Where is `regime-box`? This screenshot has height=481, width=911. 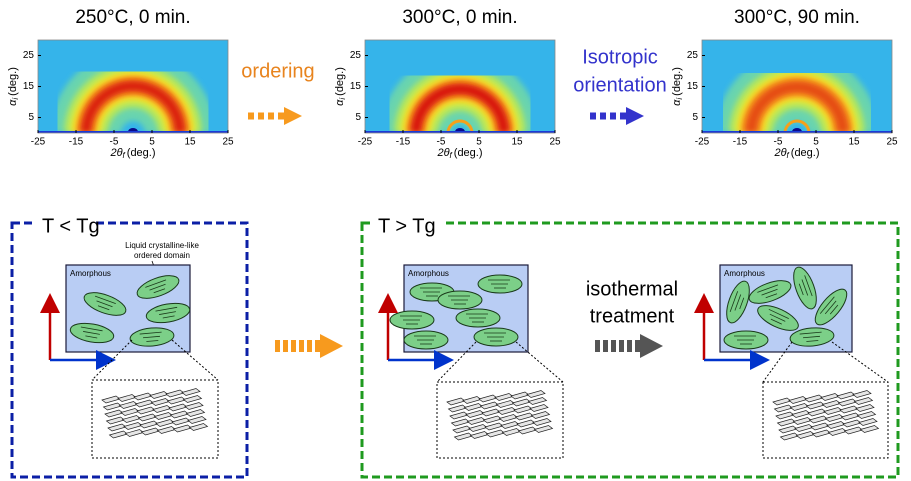
regime-box is located at coordinates (129, 350).